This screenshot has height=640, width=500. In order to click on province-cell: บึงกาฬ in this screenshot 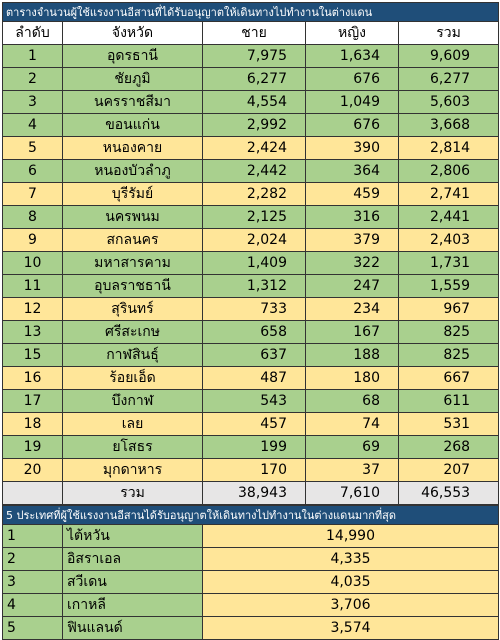, I will do `click(132, 401)`.